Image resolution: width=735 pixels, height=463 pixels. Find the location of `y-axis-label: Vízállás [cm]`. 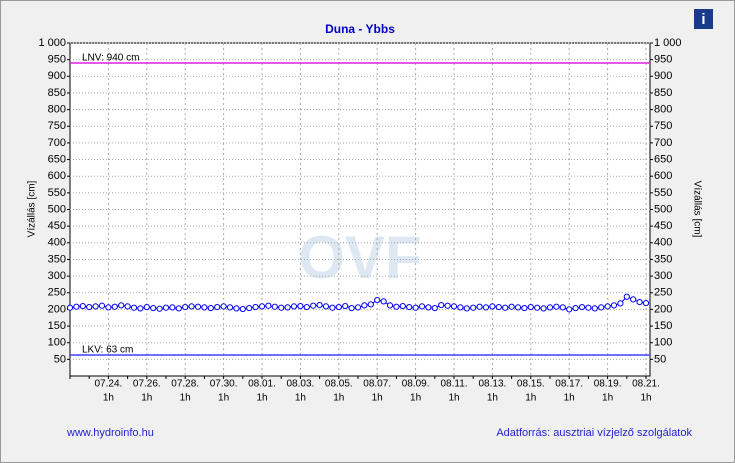

y-axis-label: Vízállás [cm] is located at coordinates (32, 208).